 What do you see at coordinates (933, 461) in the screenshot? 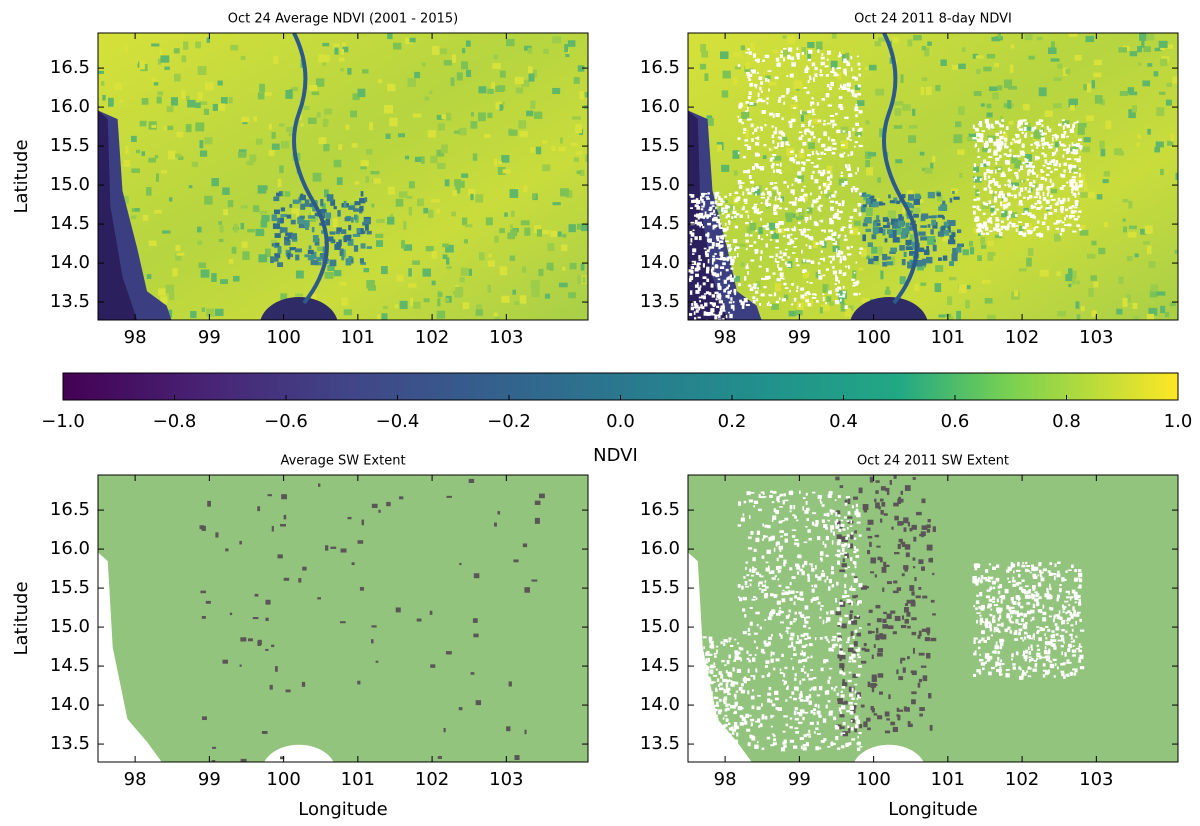
I see `panel-title: Oct 24 2011 SW Extent` at bounding box center [933, 461].